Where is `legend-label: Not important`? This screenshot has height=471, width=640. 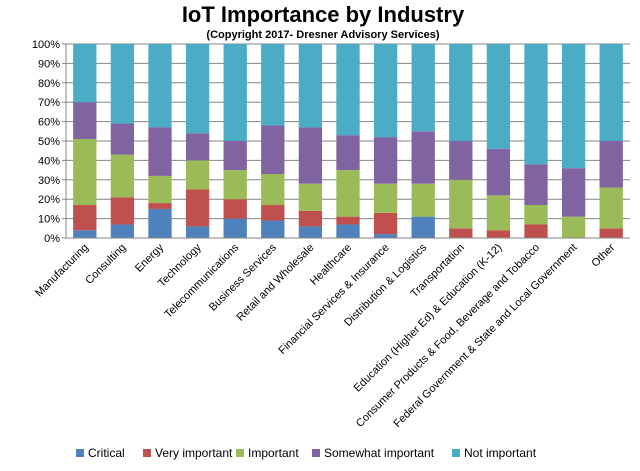 legend-label: Not important is located at coordinates (500, 453).